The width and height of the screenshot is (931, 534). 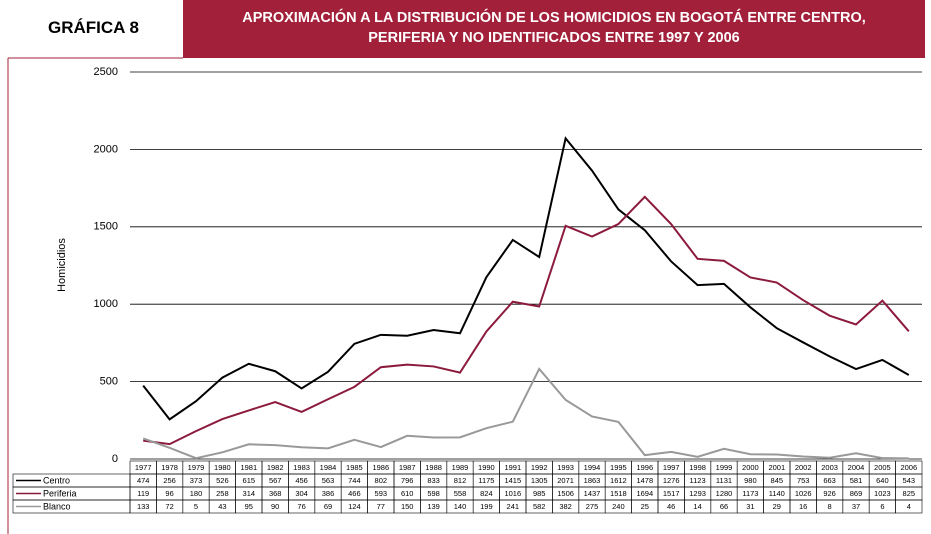 What do you see at coordinates (829, 493) in the screenshot?
I see `table-value: 926` at bounding box center [829, 493].